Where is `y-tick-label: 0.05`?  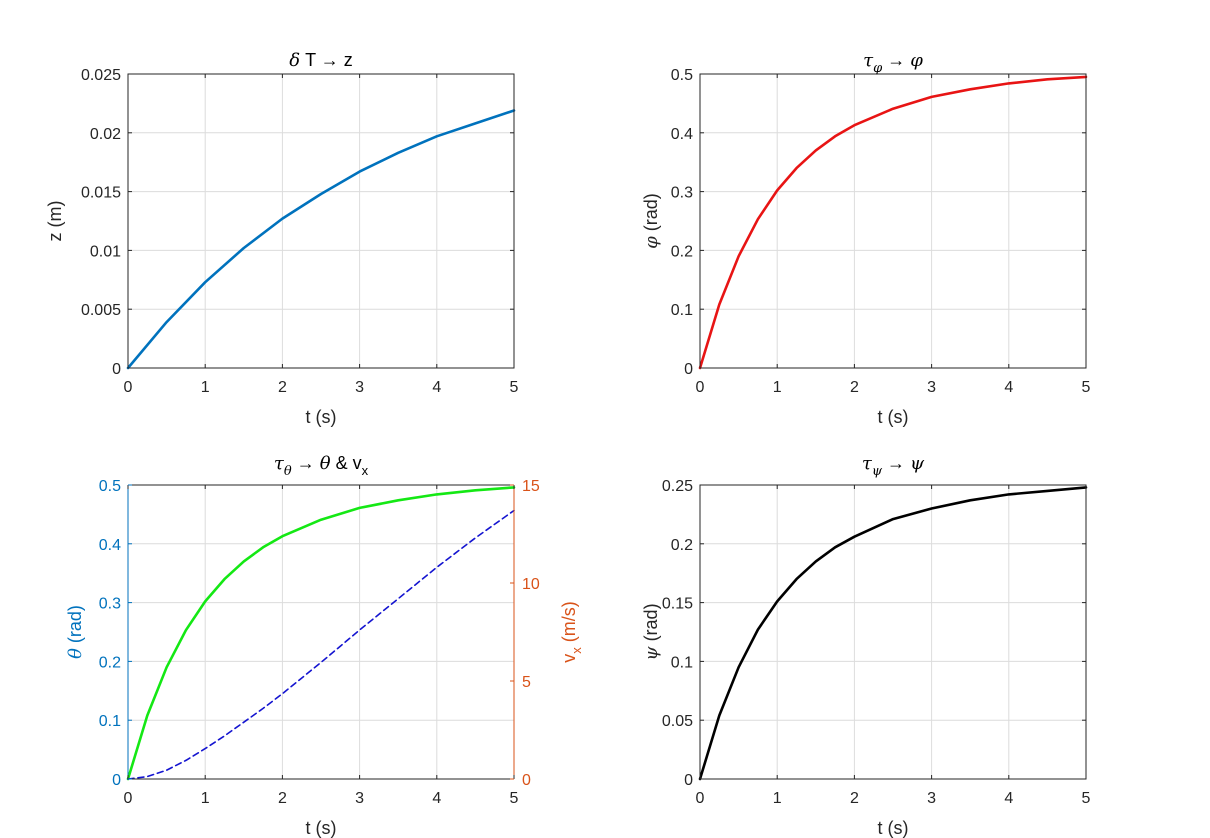
y-tick-label: 0.05 is located at coordinates (677, 721).